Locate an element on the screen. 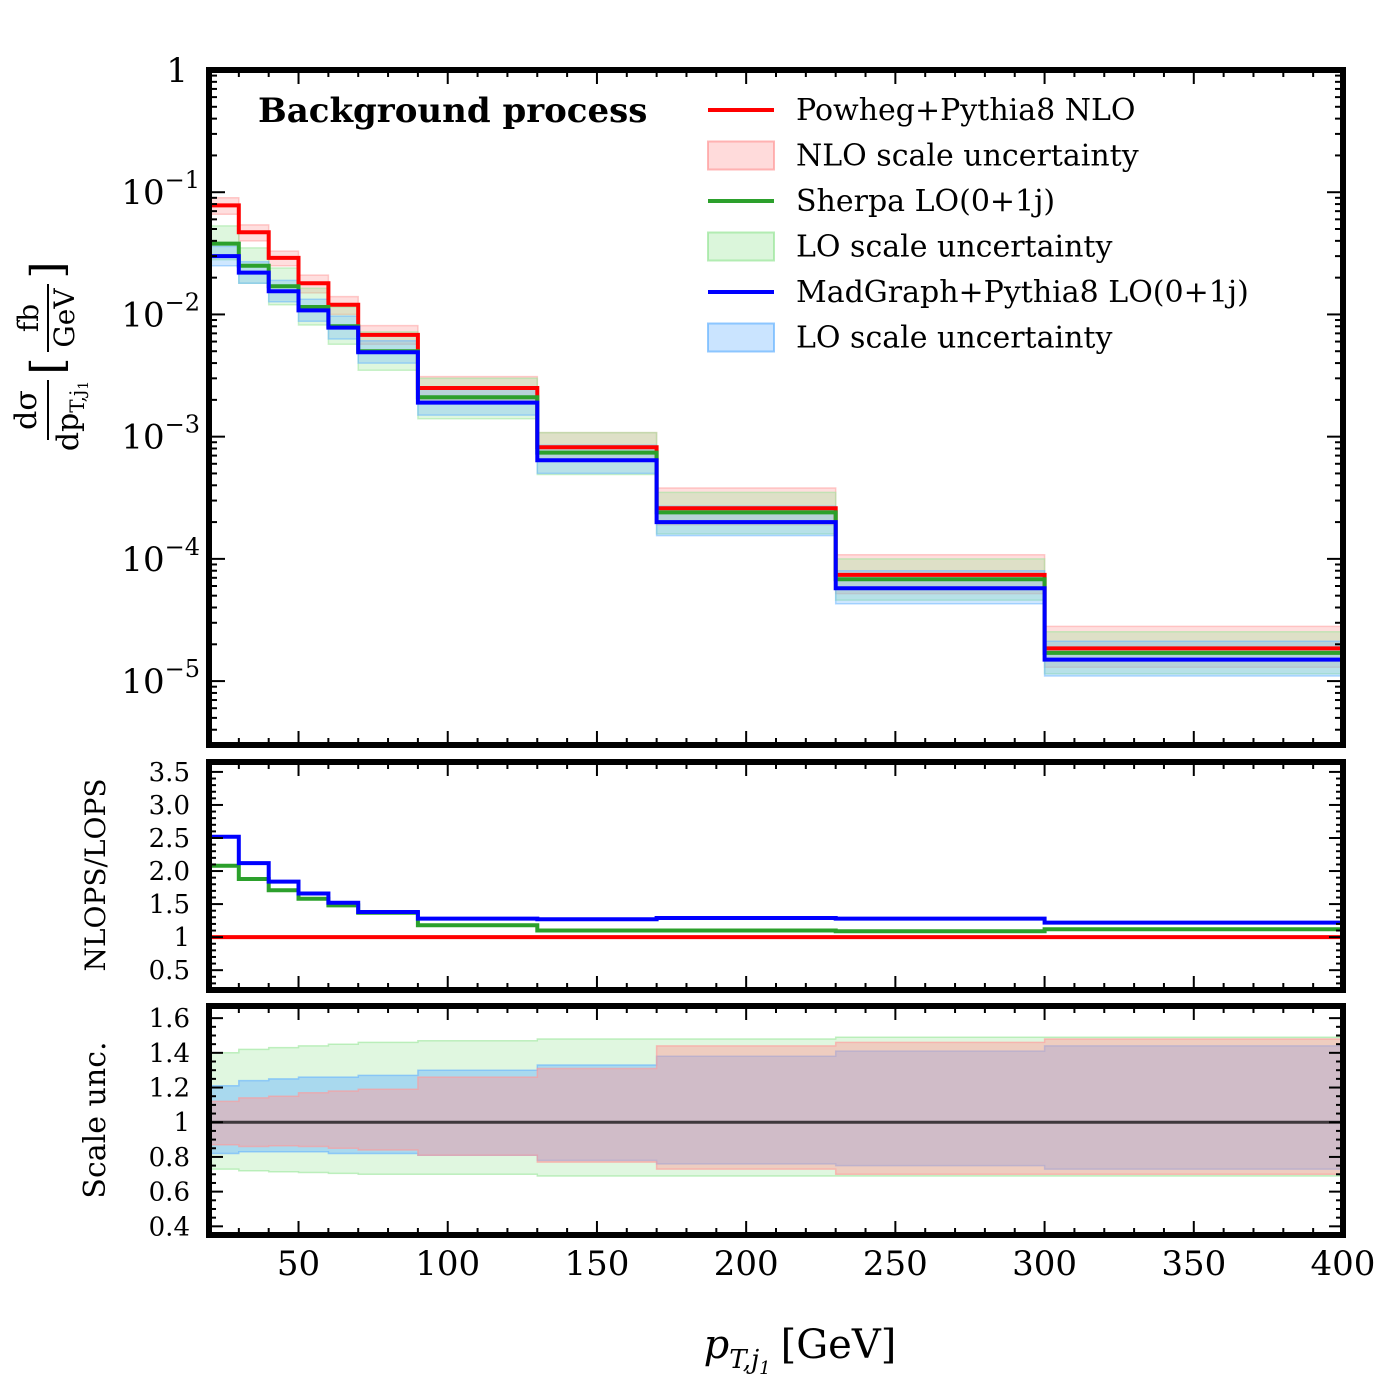 This screenshot has width=1400, height=1400. ratio-panel: 0.511.52.02.53.03.5 is located at coordinates (747, 875).